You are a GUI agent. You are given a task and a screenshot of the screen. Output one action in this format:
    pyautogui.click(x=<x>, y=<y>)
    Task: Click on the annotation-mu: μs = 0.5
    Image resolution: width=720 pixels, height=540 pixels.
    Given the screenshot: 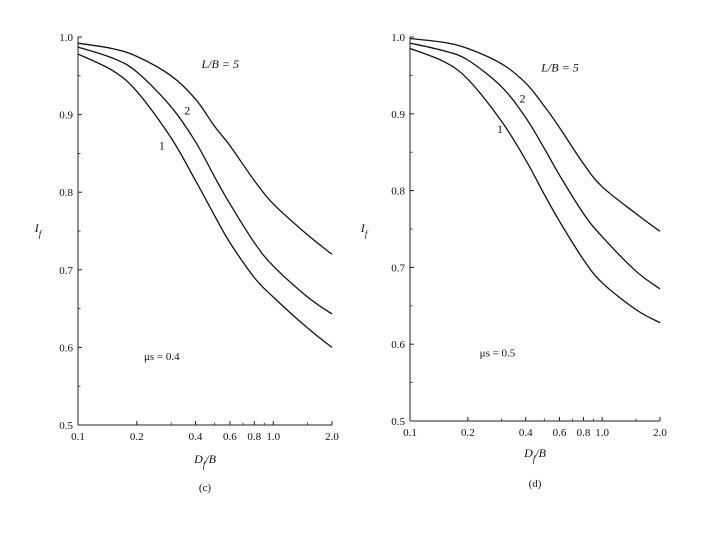 What is the action you would take?
    pyautogui.click(x=498, y=354)
    